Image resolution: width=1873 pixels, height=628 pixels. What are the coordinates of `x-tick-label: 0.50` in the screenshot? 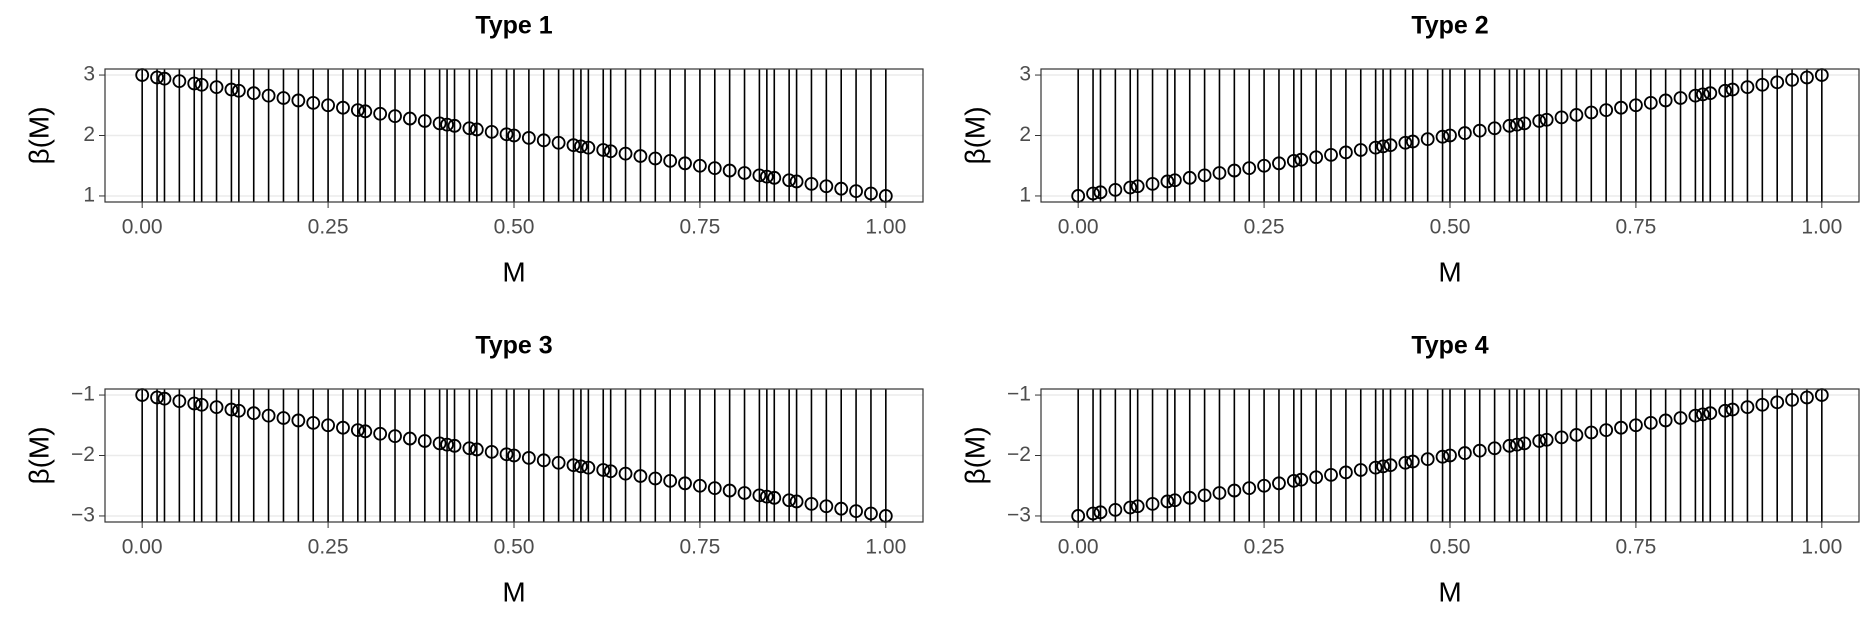 It's located at (1450, 547).